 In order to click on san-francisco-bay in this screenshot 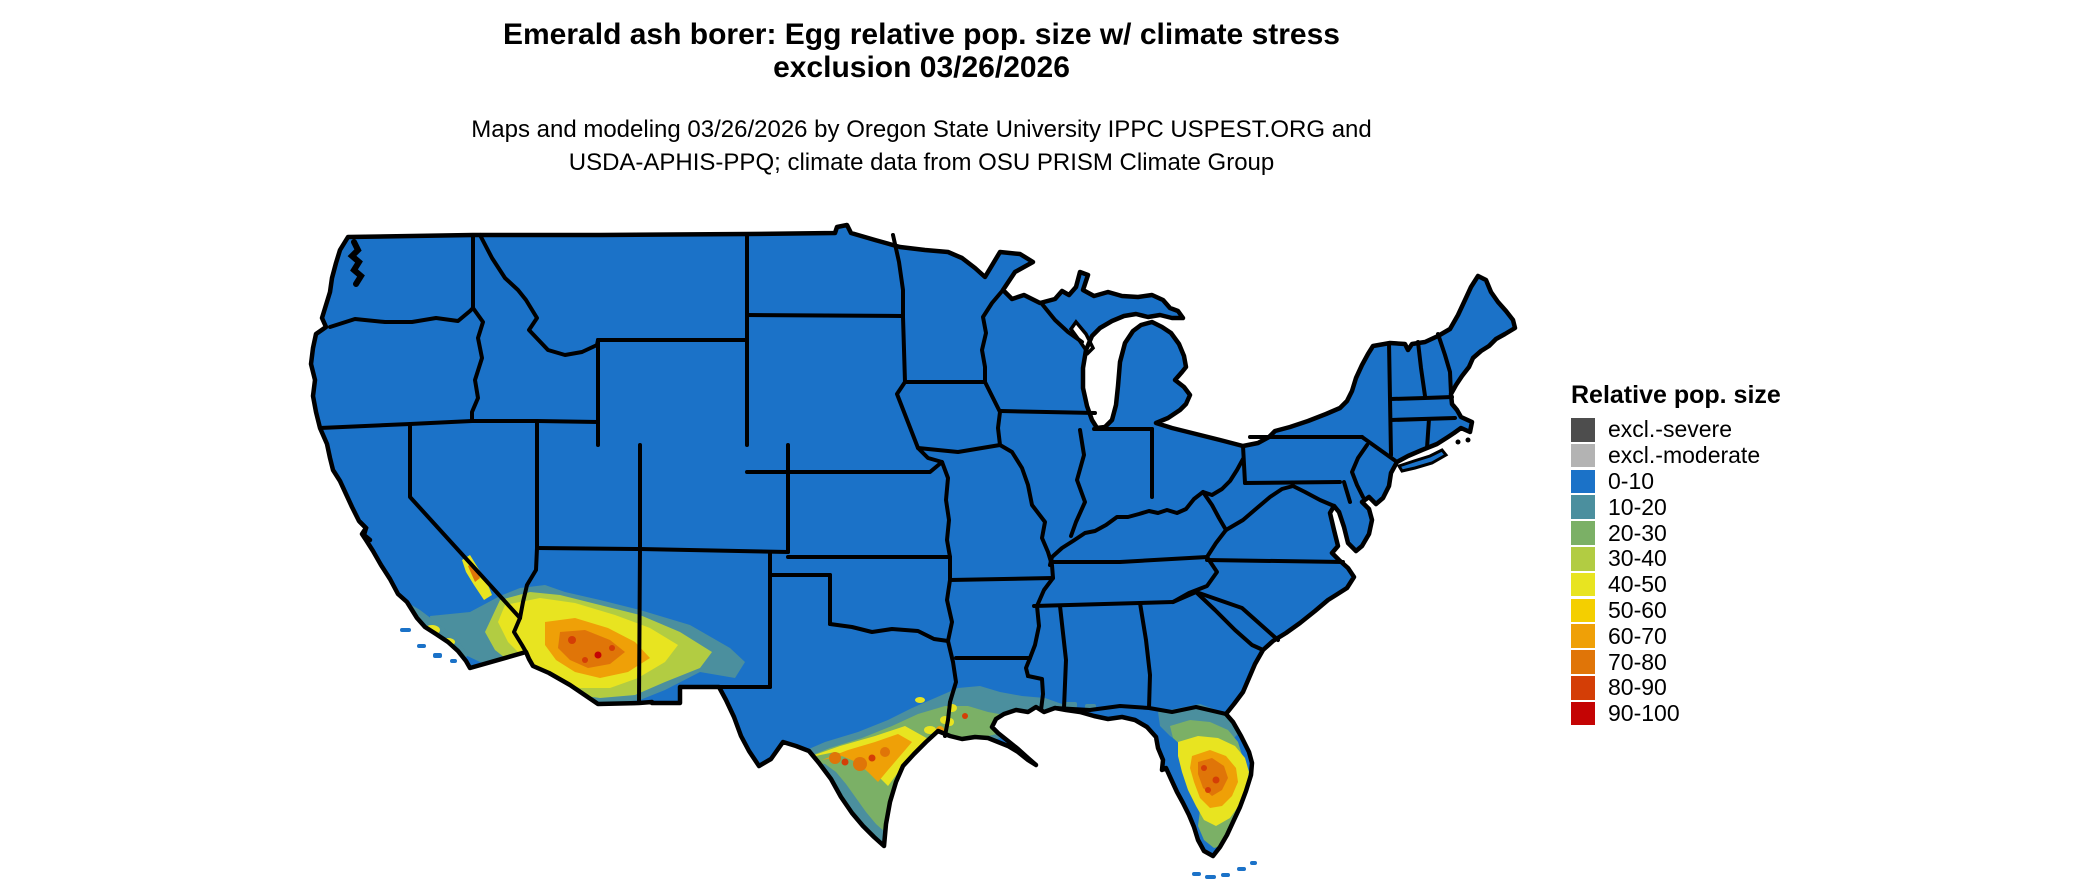, I will do `click(365, 531)`.